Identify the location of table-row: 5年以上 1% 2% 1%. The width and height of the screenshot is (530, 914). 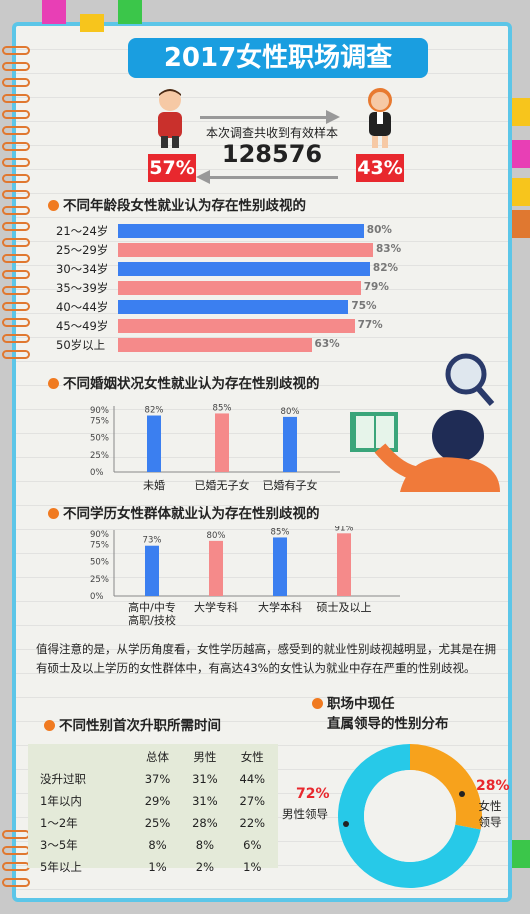
(153, 867).